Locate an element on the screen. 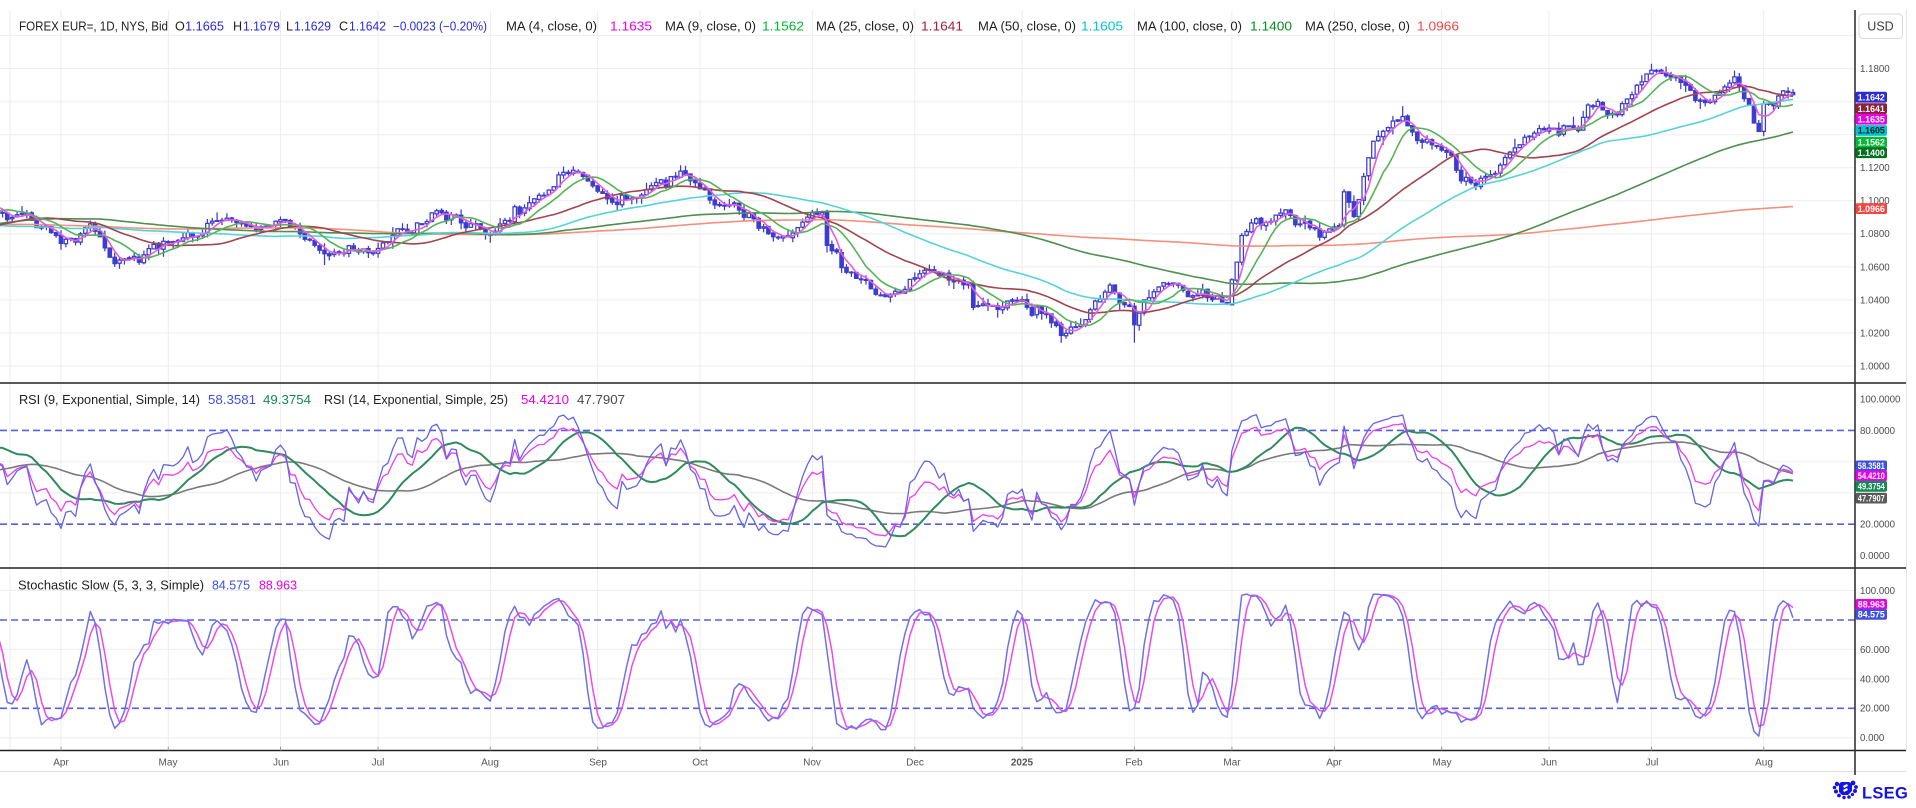 This screenshot has width=1916, height=808. svg-text: Mar is located at coordinates (1232, 763).